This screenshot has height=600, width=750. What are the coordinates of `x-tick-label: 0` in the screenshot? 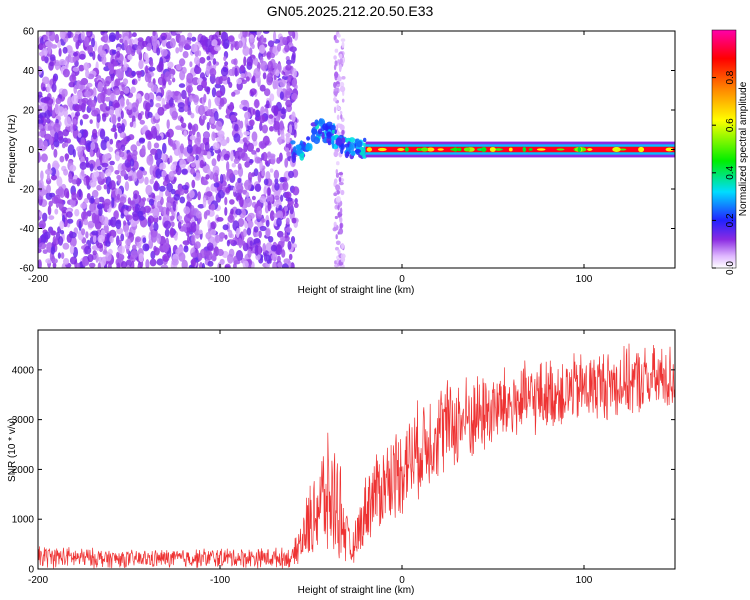 It's located at (402, 580).